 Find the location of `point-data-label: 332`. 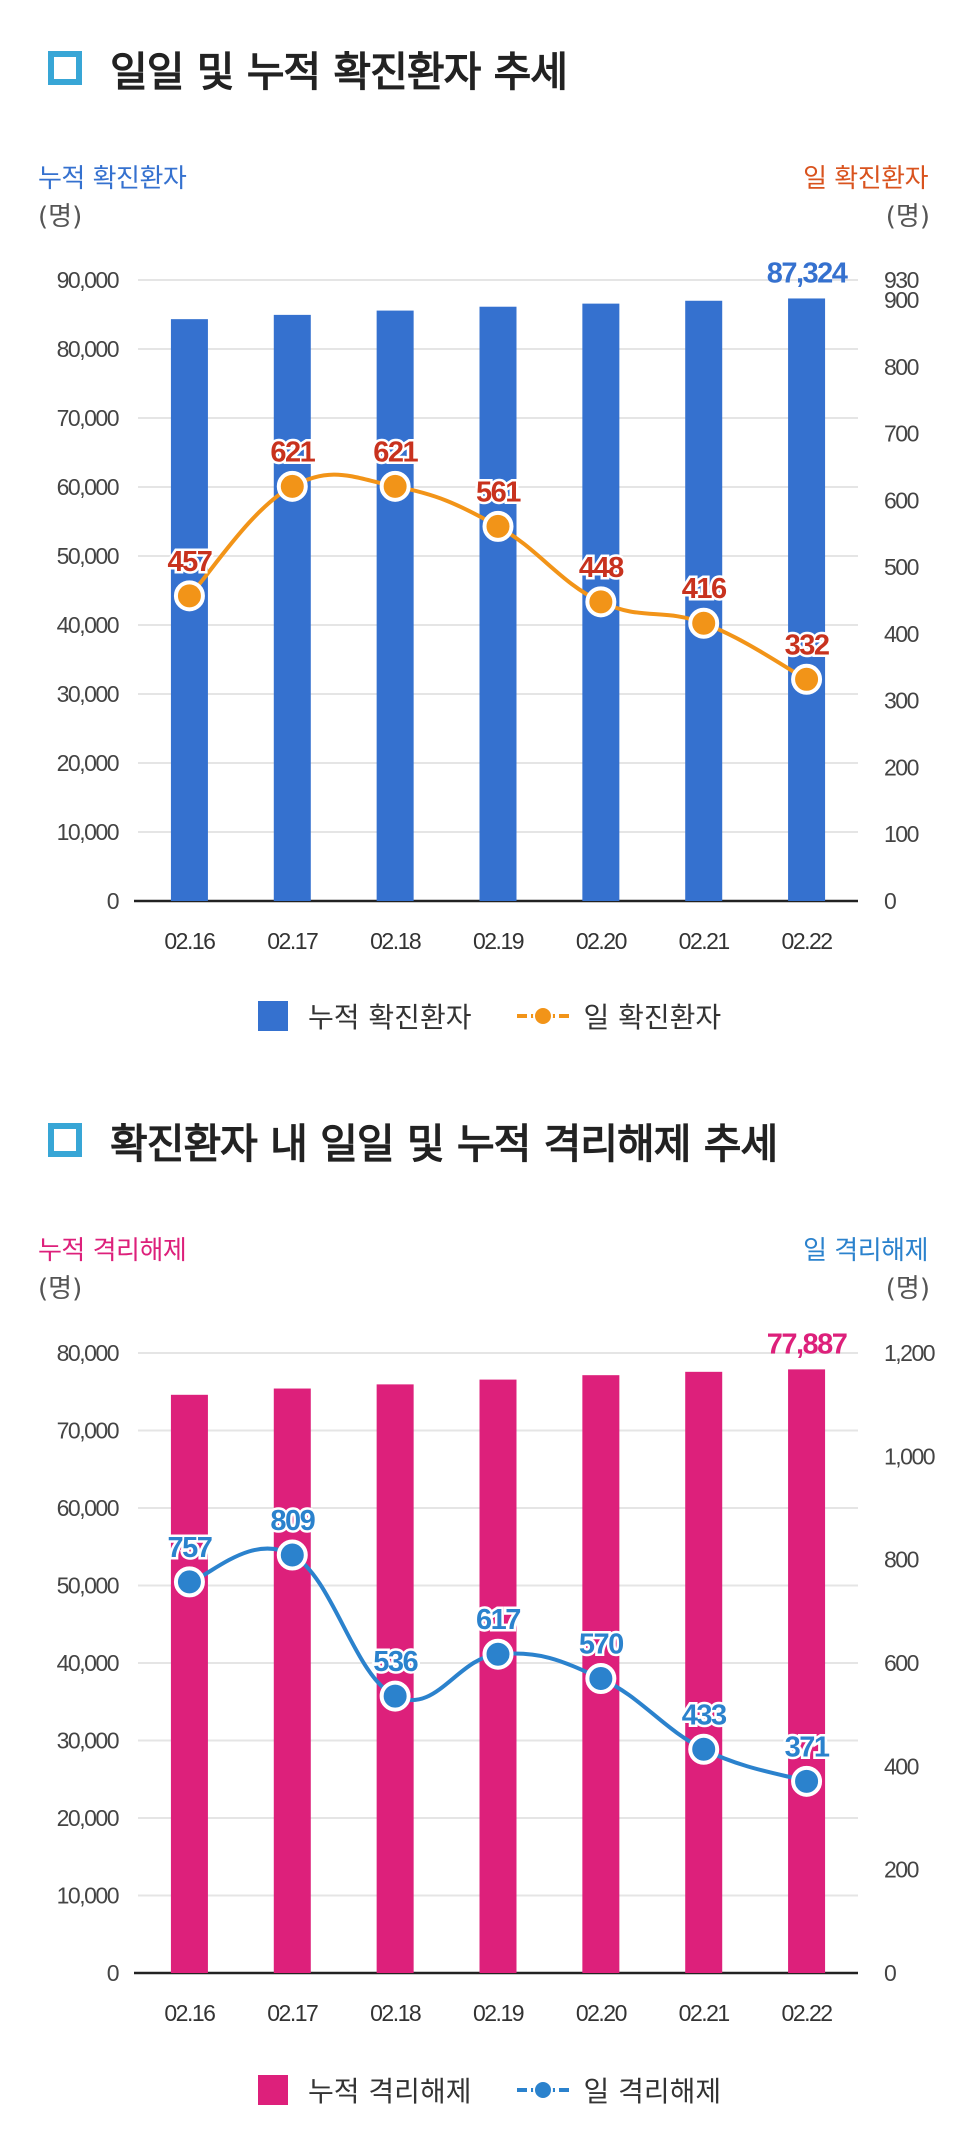

point-data-label: 332 is located at coordinates (807, 645).